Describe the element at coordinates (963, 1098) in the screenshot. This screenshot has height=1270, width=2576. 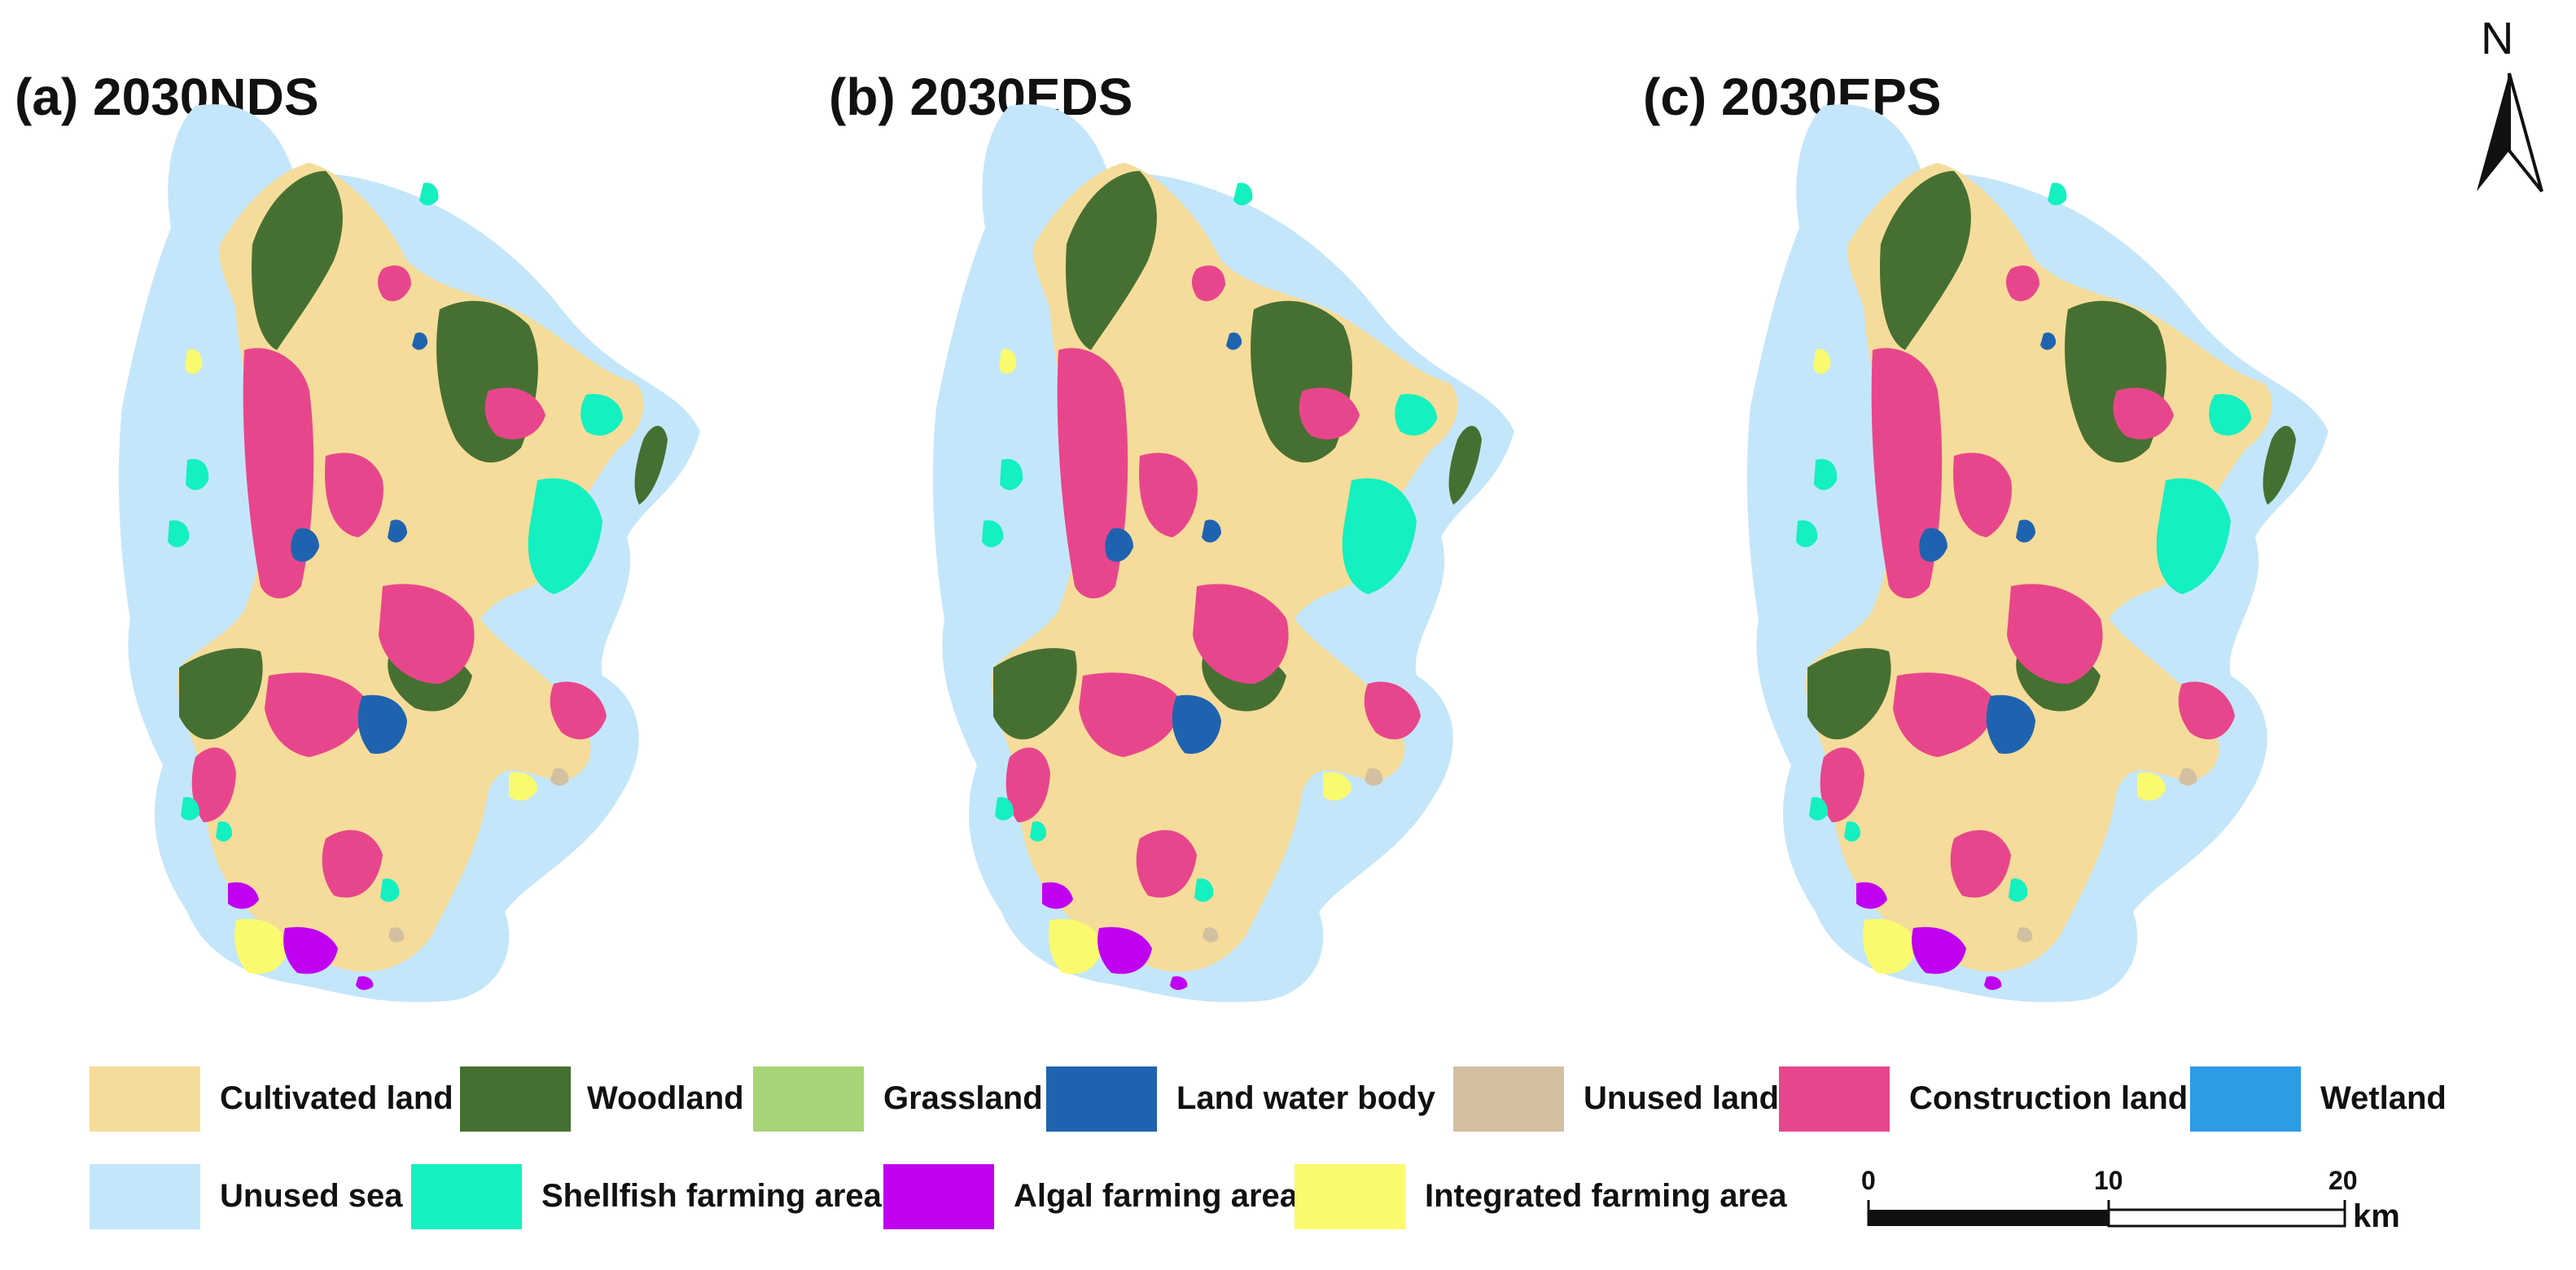
I see `legend-label: Grassland` at that location.